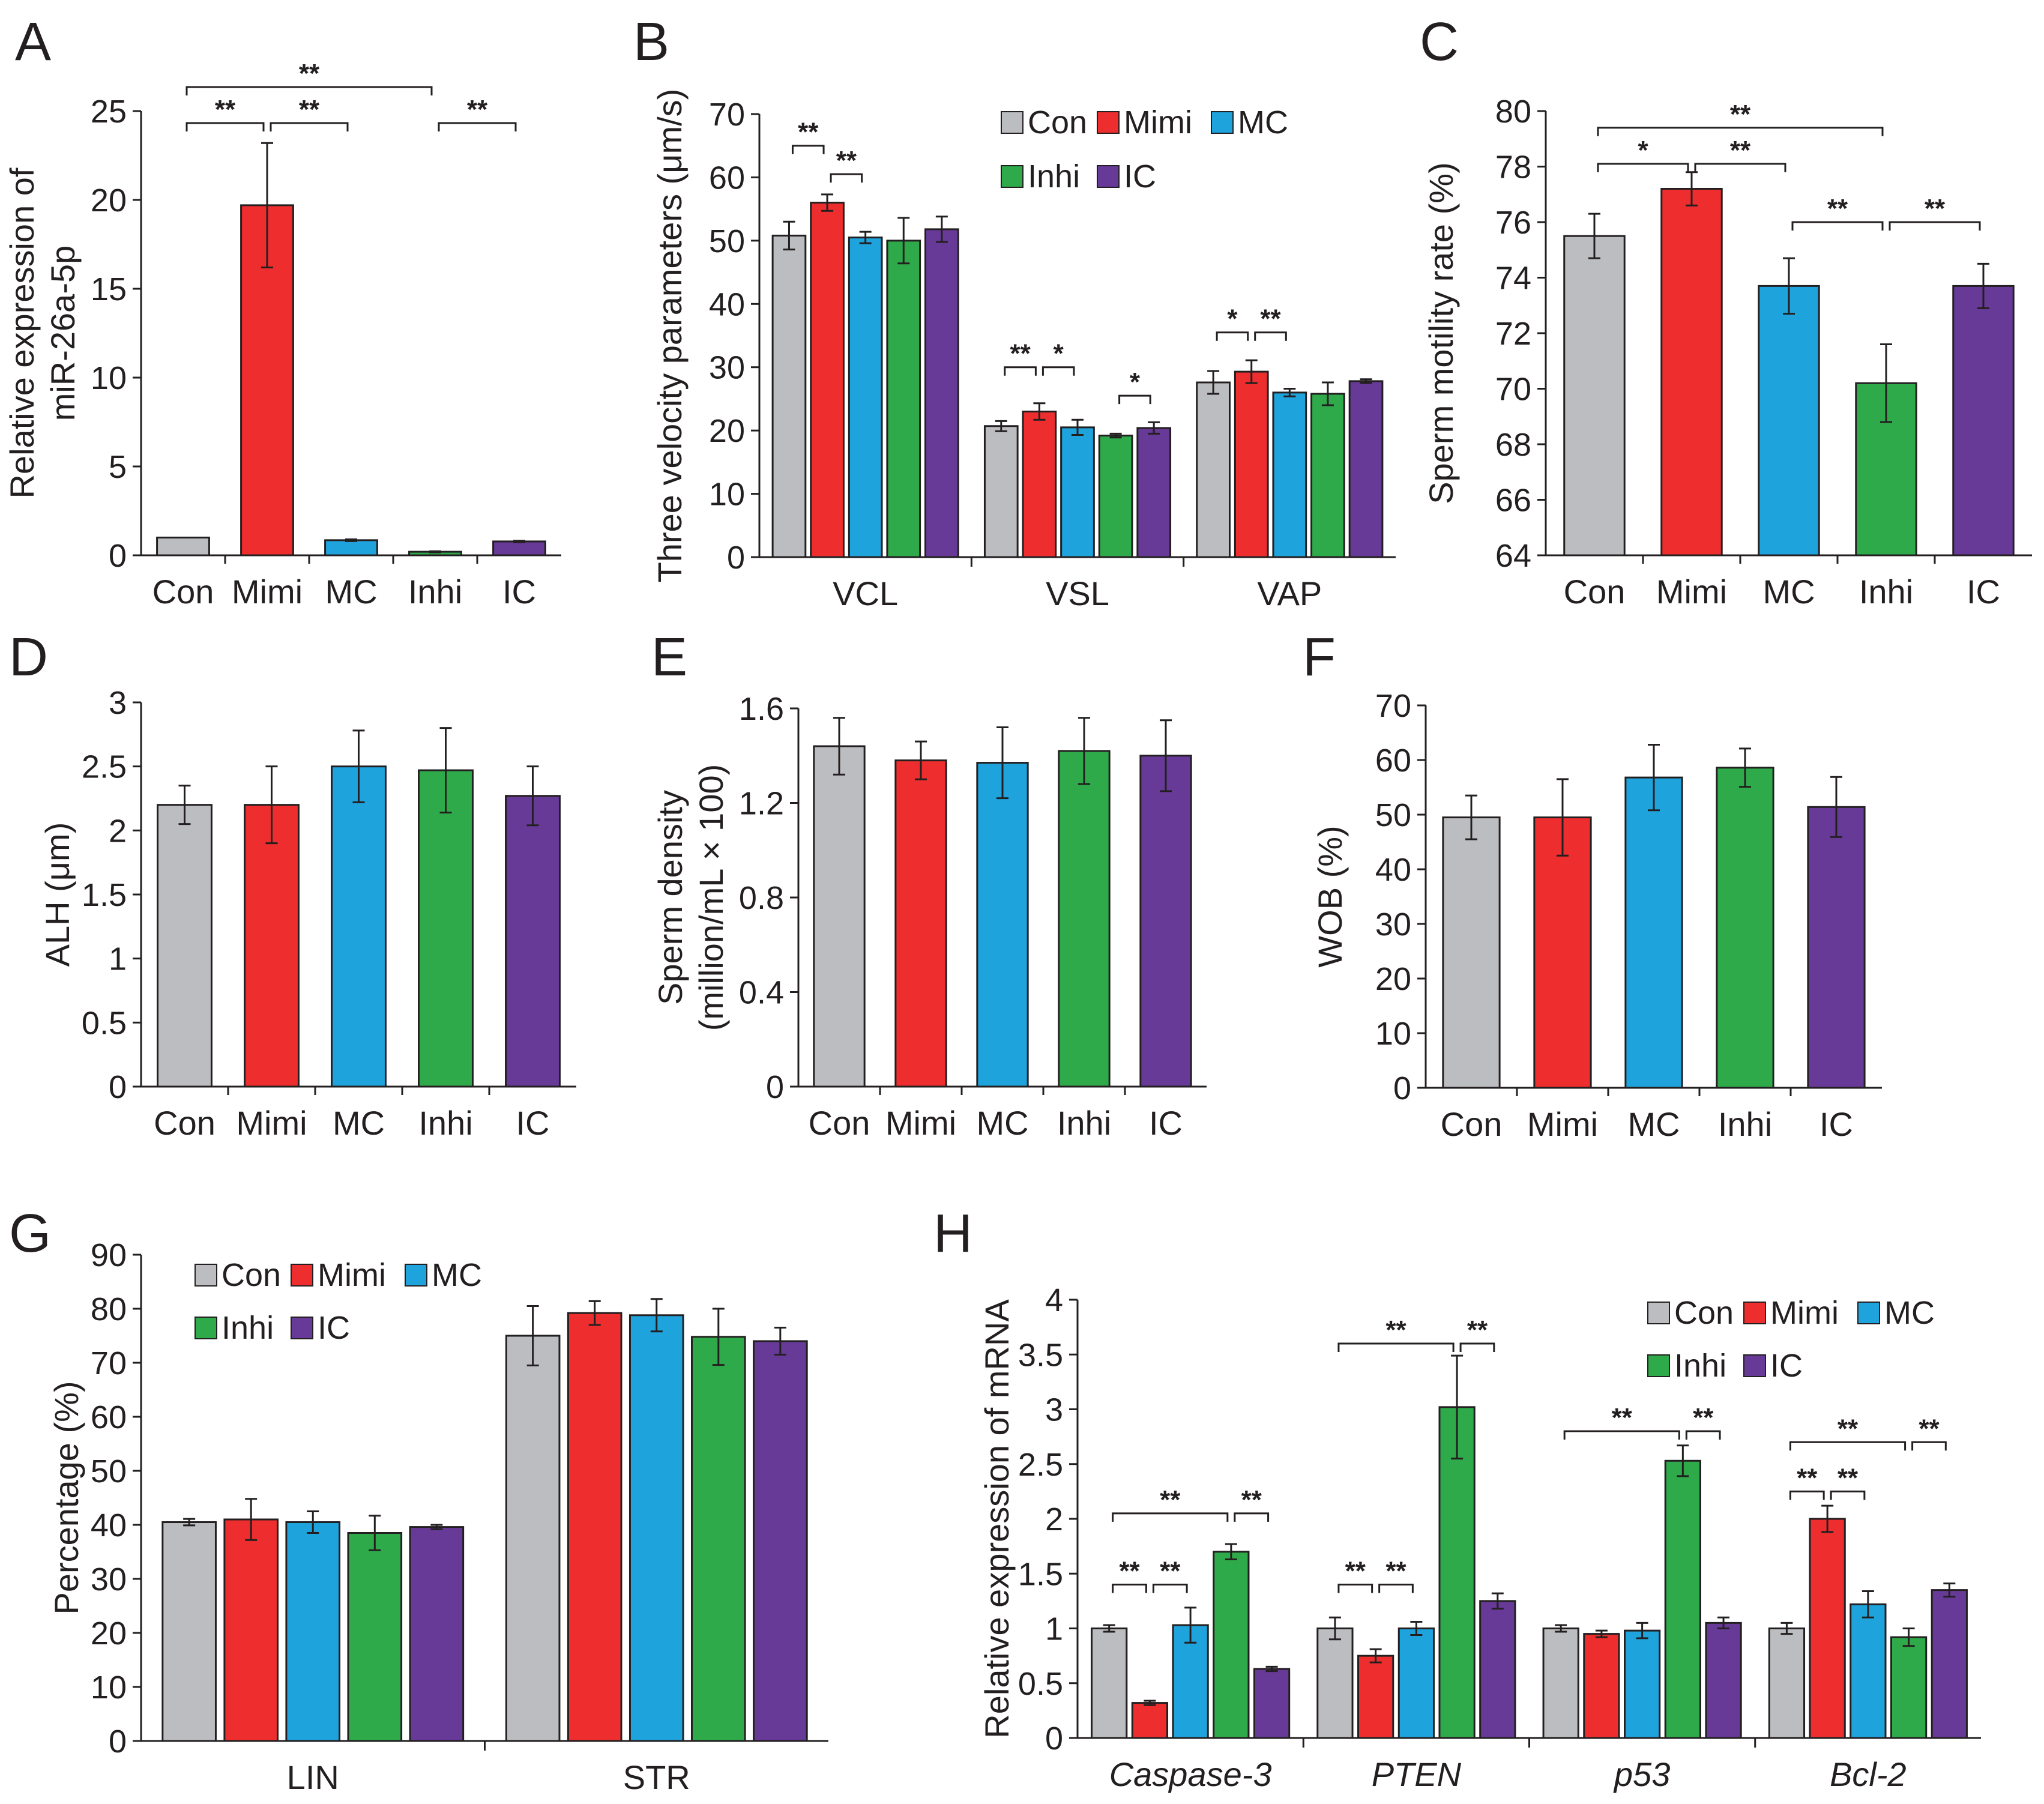 This screenshot has width=2044, height=1804. Describe the element at coordinates (109, 1255) in the screenshot. I see `y-tick-label: 90` at that location.